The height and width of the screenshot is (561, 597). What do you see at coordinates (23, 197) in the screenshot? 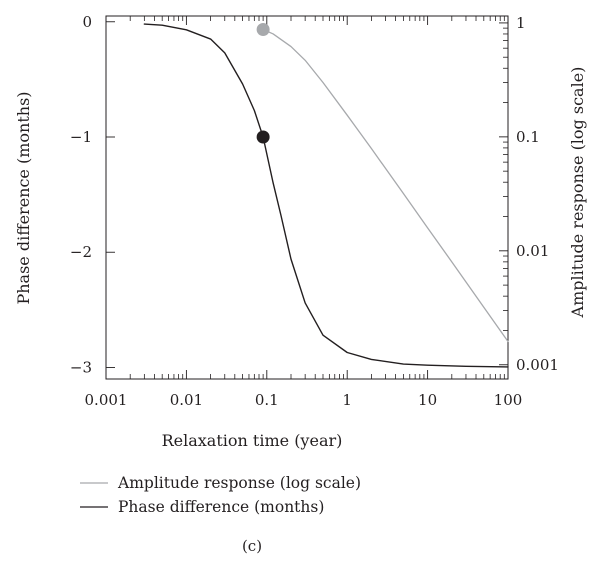
I see `left-y-axis-title: Phase difference (months)` at bounding box center [23, 197].